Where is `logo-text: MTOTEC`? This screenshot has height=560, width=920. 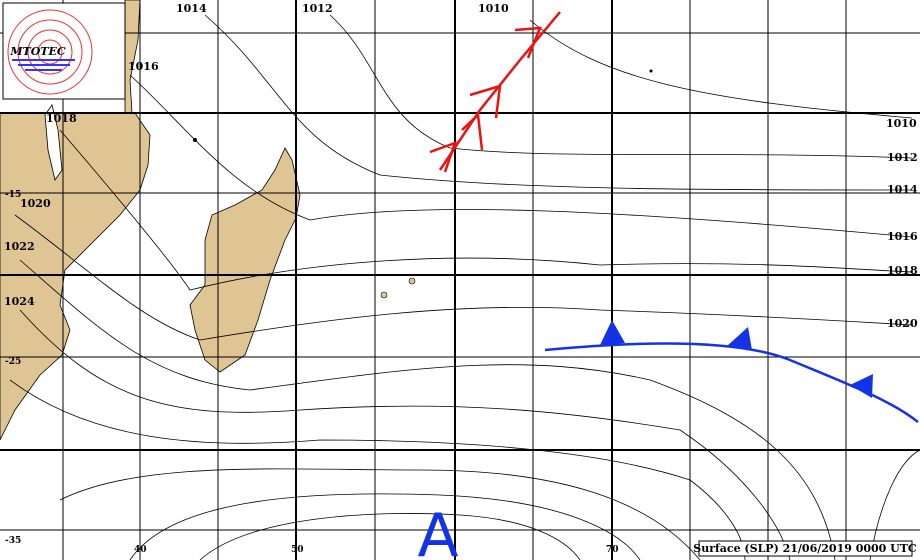 logo-text: MTOTEC is located at coordinates (37, 51).